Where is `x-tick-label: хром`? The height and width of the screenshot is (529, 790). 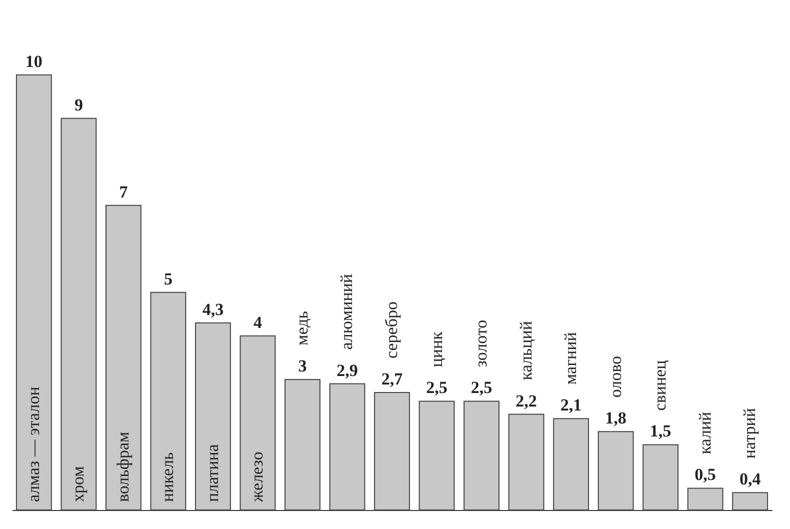
x-tick-label: хром is located at coordinates (78, 484).